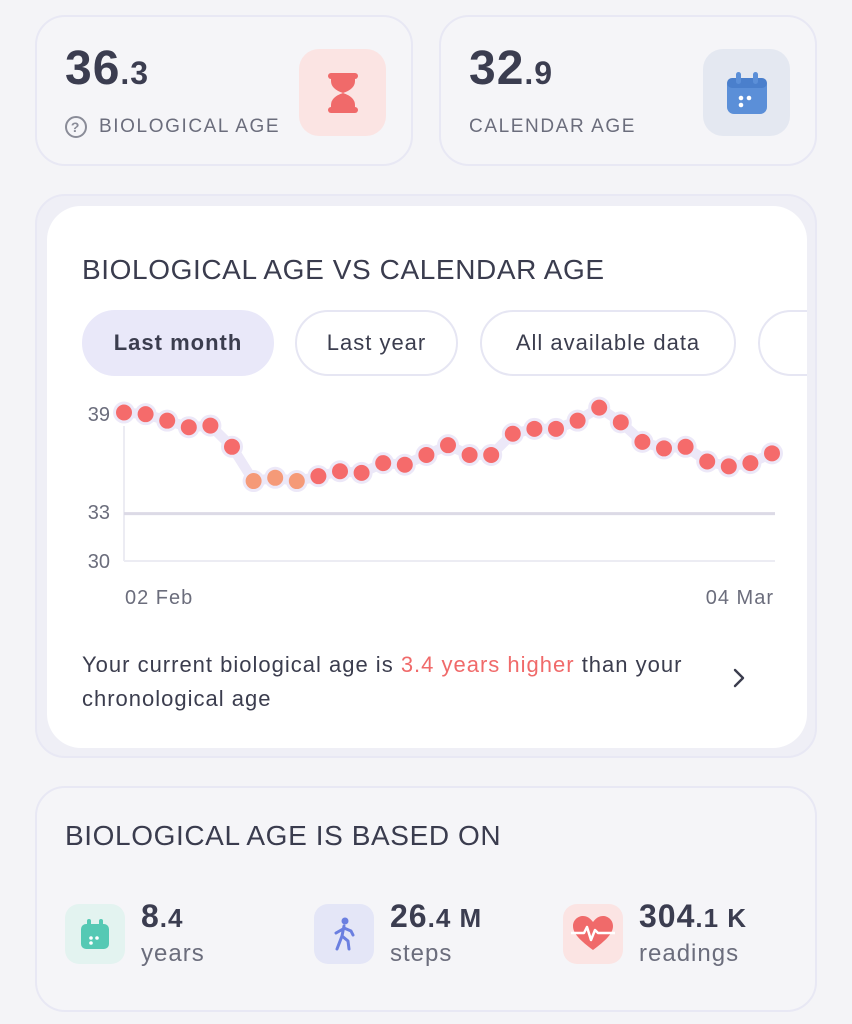 The width and height of the screenshot is (852, 1024). I want to click on x-tick-label: 04 Mar, so click(740, 598).